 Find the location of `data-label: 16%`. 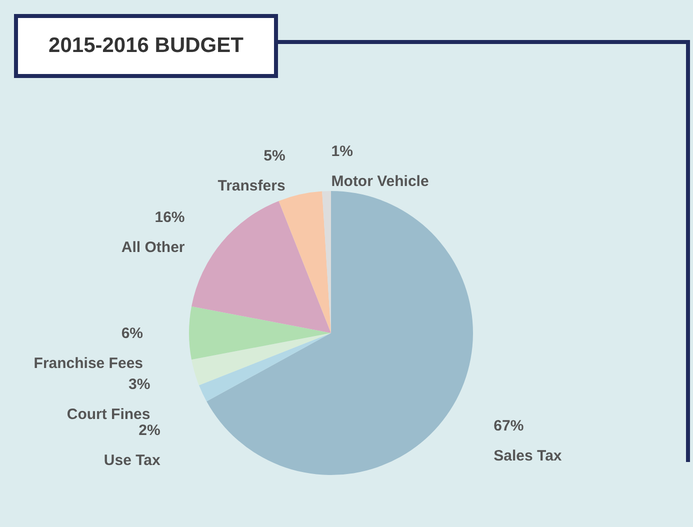

data-label: 16% is located at coordinates (169, 217).